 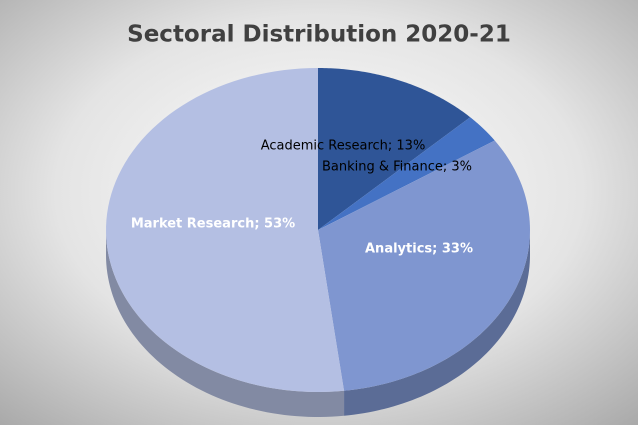 What do you see at coordinates (343, 146) in the screenshot?
I see `data-label: Academic Research; 13%` at bounding box center [343, 146].